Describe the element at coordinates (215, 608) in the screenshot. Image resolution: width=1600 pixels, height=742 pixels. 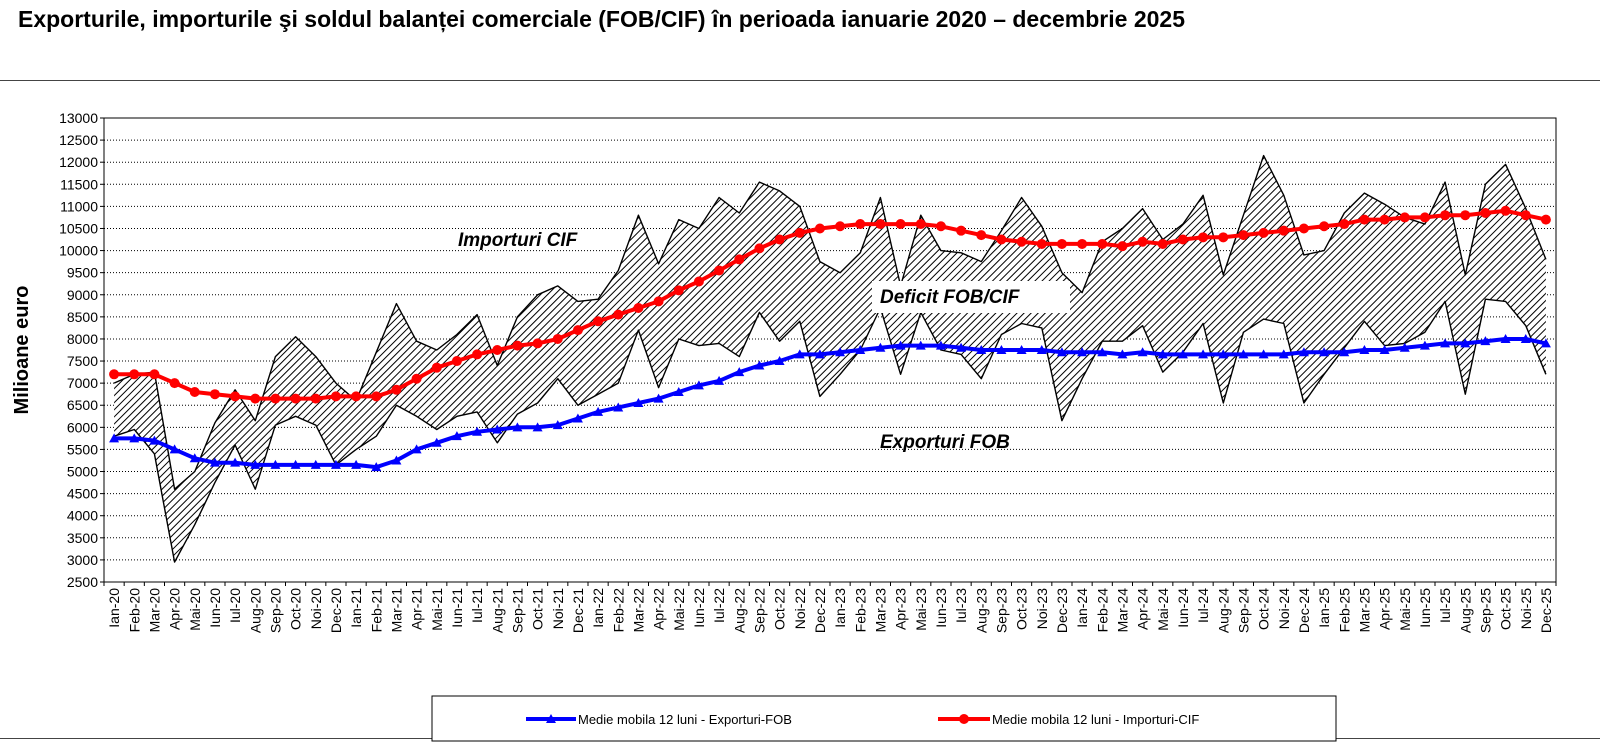
I see `x-tick-label: Iun-20` at that location.